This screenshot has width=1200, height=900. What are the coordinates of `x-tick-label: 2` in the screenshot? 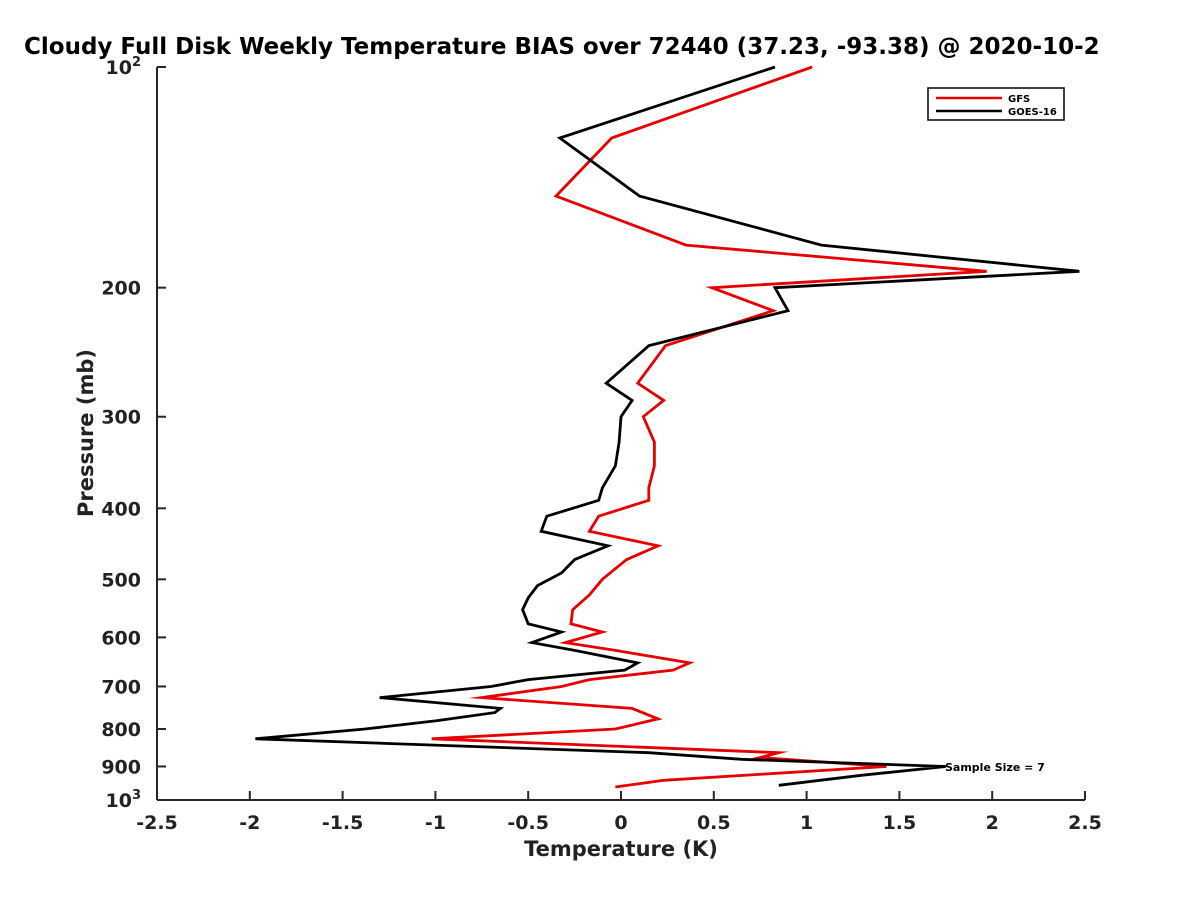 It's located at (992, 823).